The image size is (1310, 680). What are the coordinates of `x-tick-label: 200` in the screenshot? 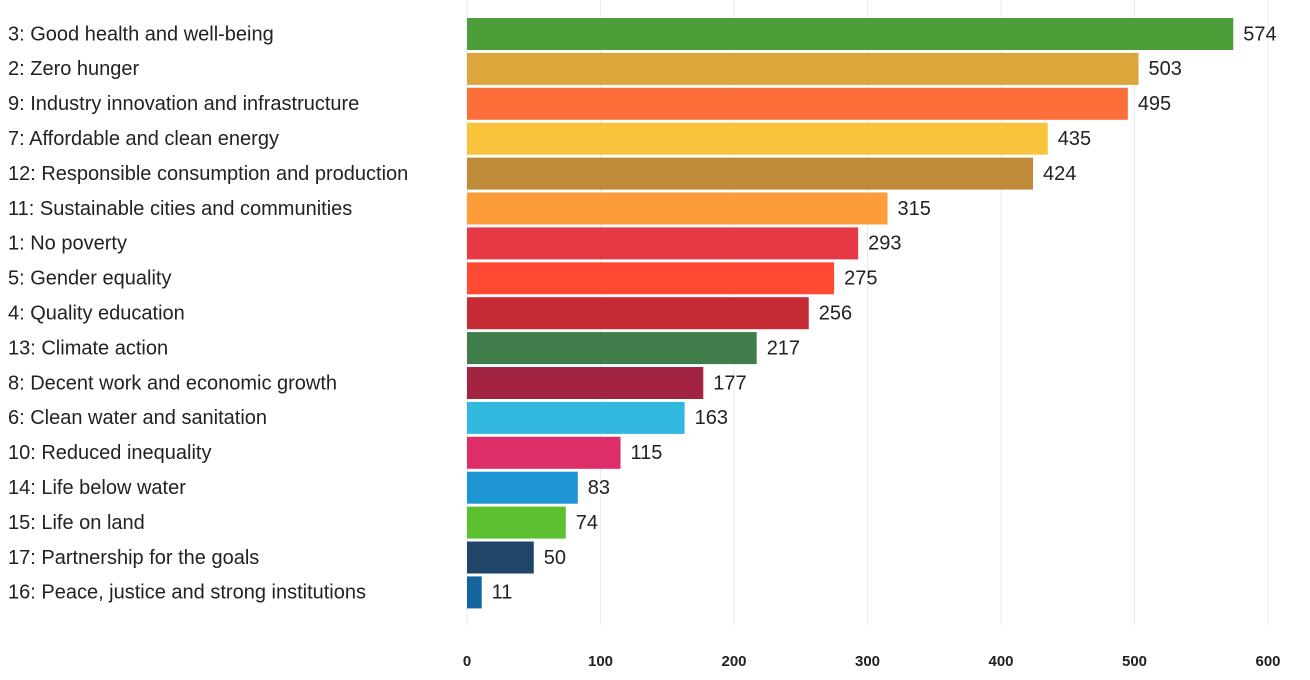 It's located at (733, 661).